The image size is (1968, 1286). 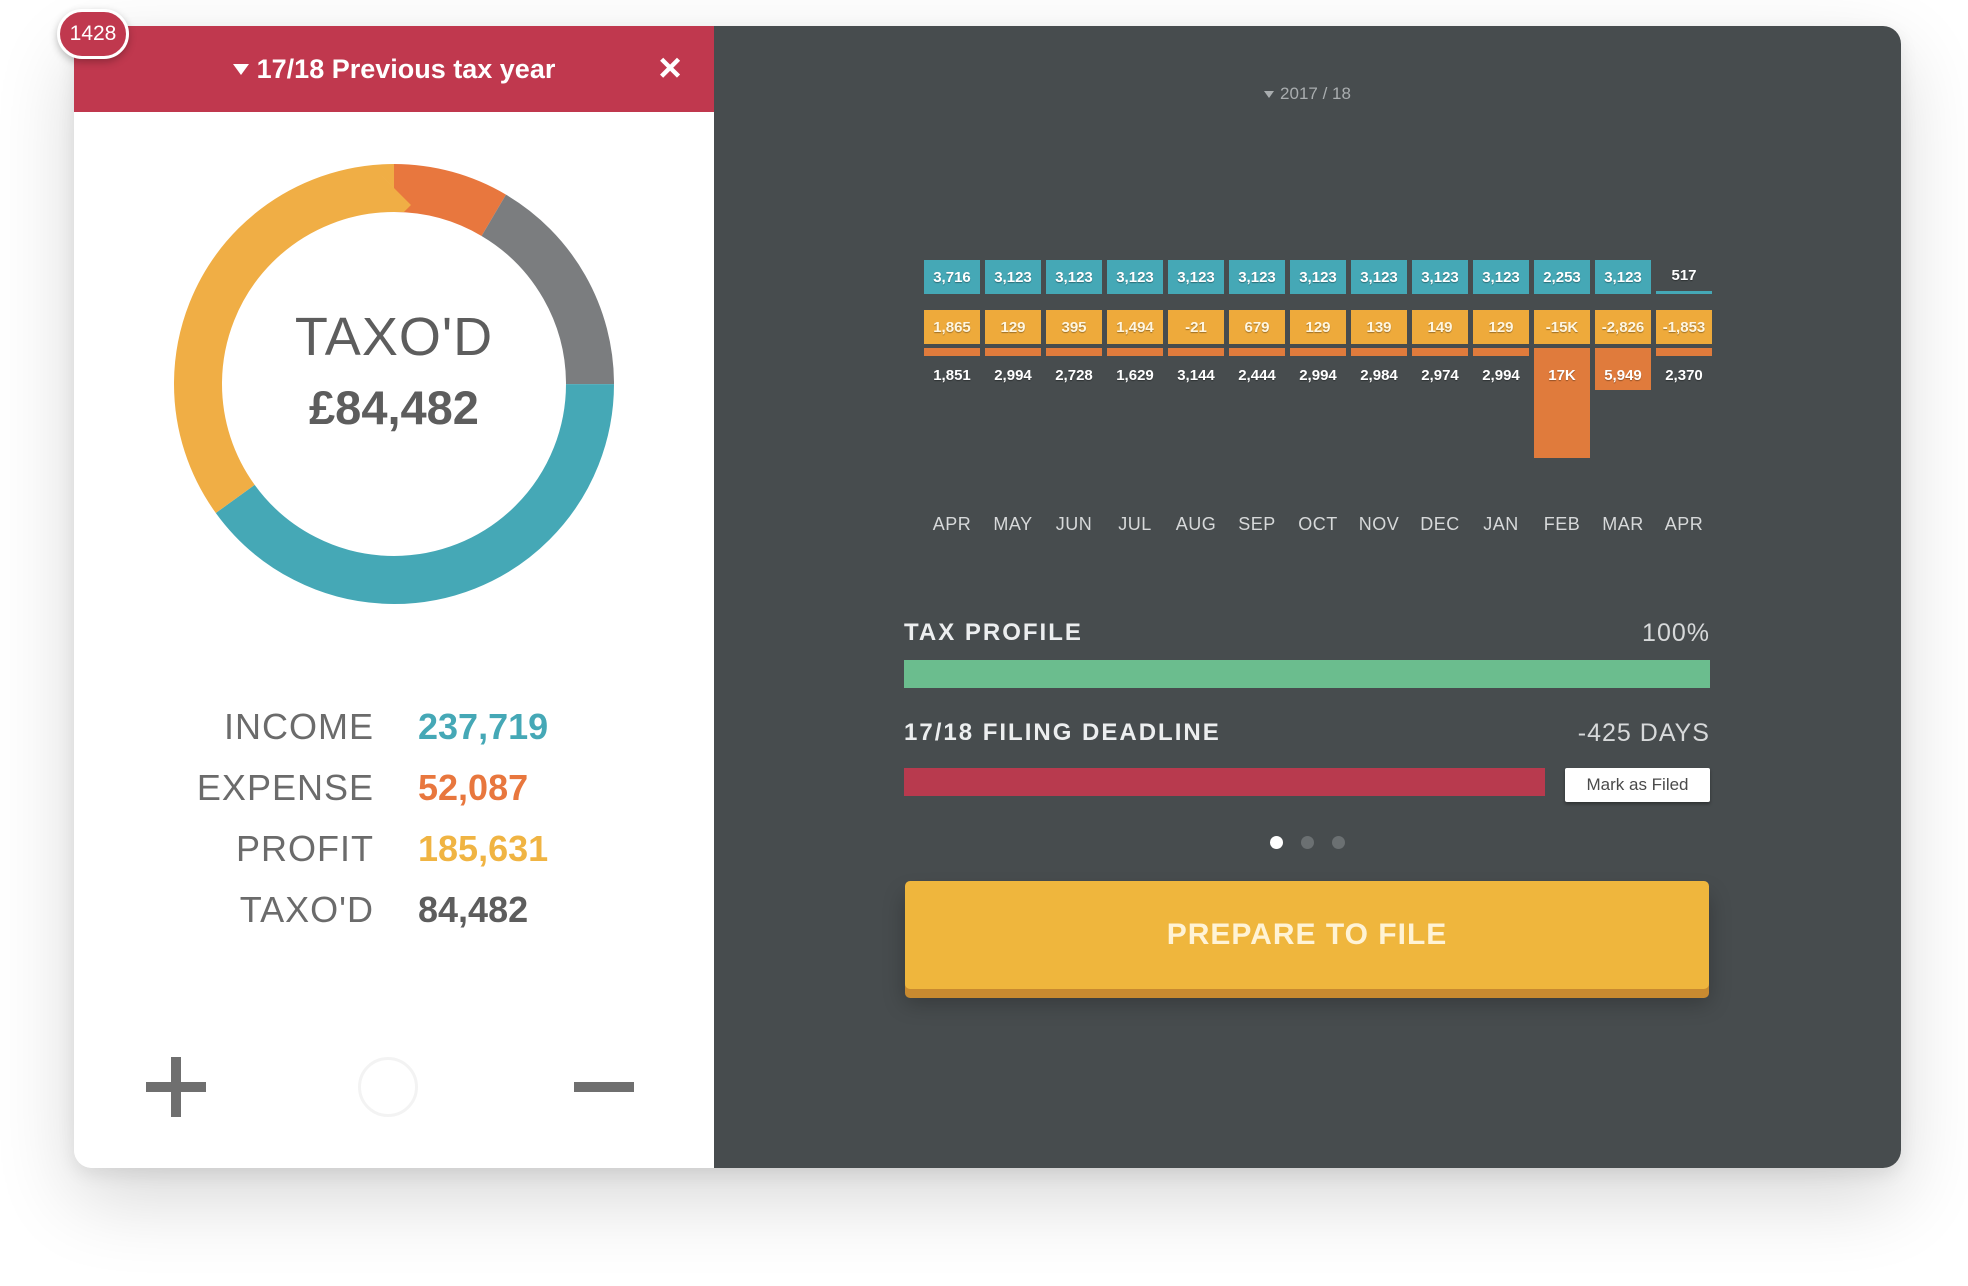 I want to click on expense-cell: -21, so click(x=1196, y=327).